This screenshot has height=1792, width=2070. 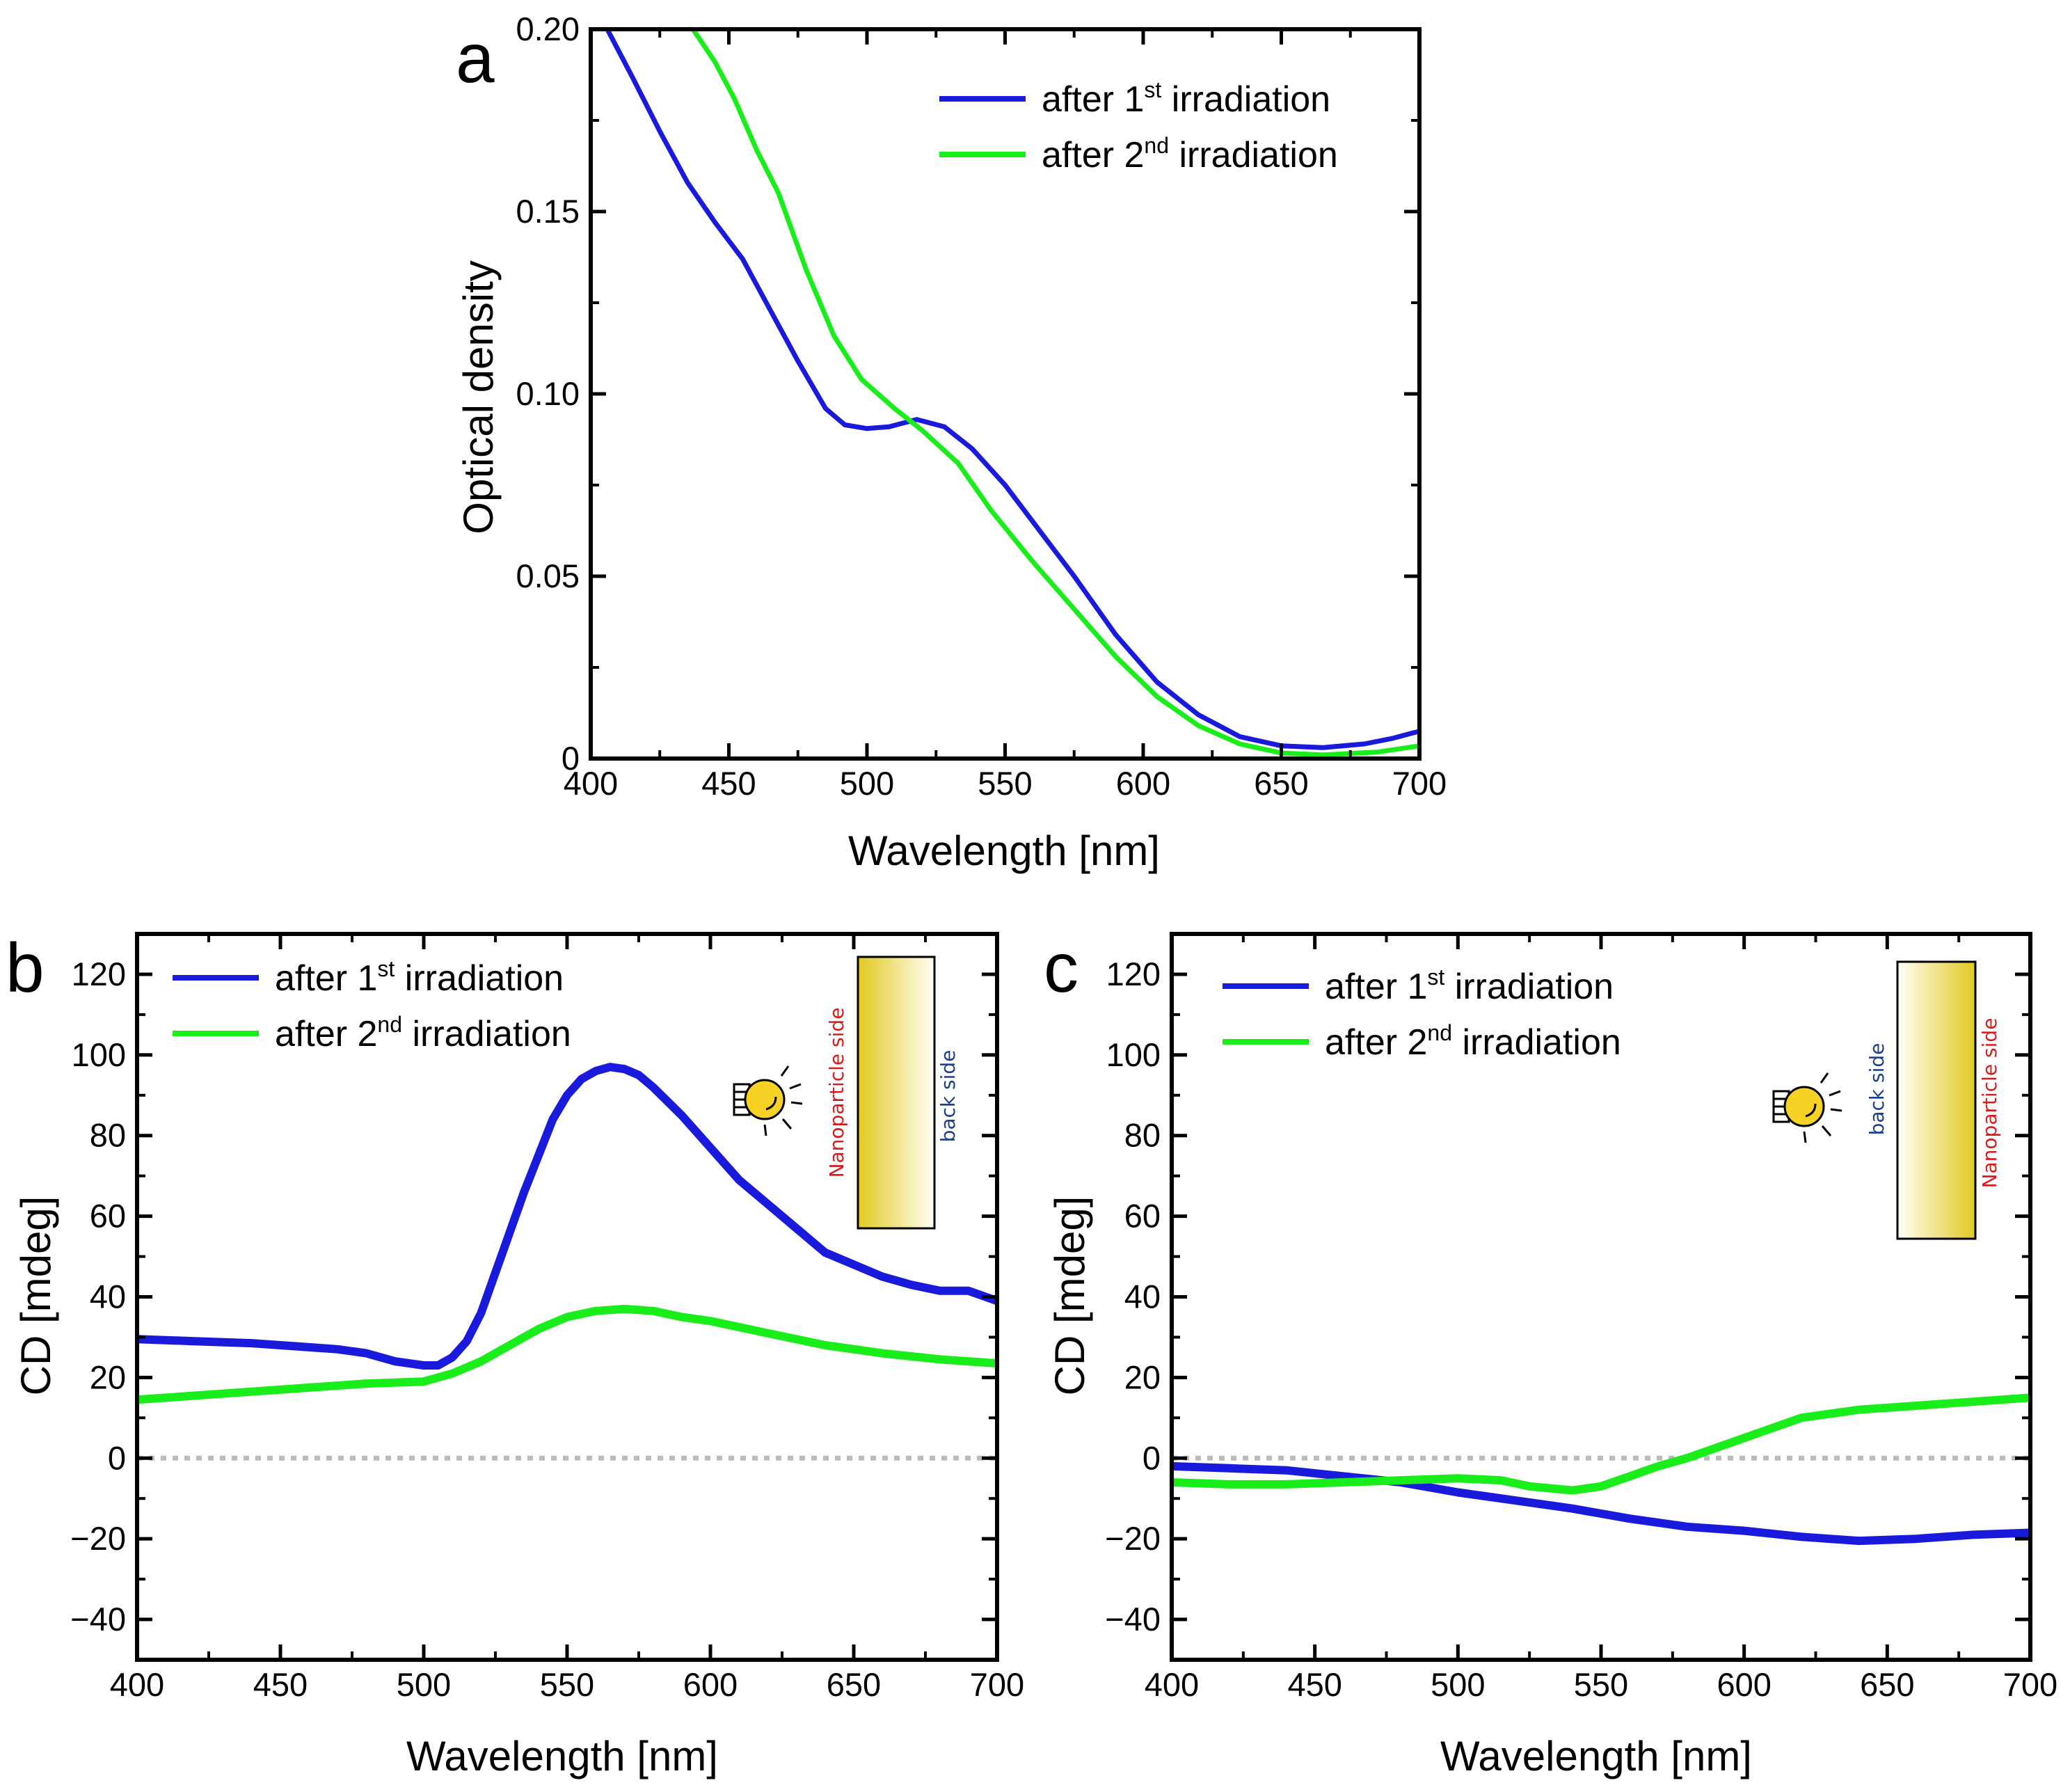 What do you see at coordinates (98, 1538) in the screenshot?
I see `y-tick-label-b: −20` at bounding box center [98, 1538].